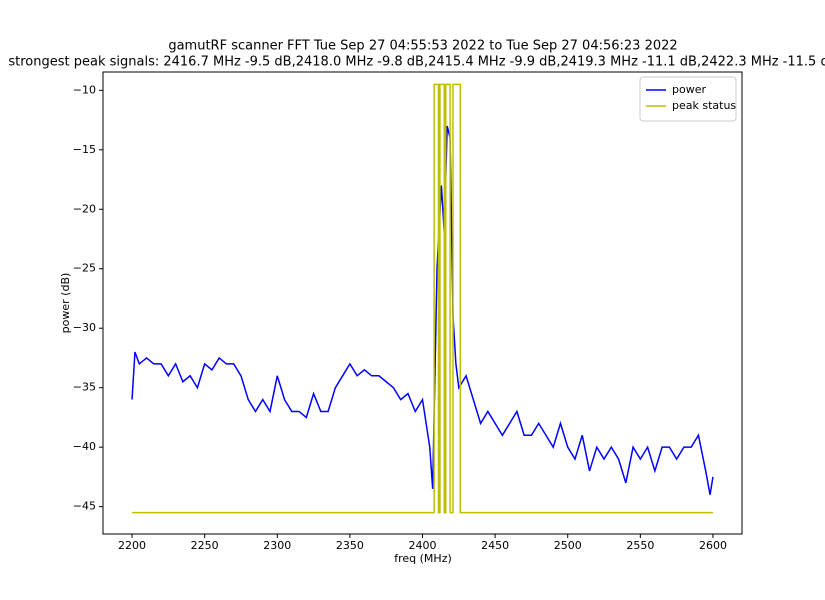  Describe the element at coordinates (205, 545) in the screenshot. I see `x-tick-label: 2250` at that location.